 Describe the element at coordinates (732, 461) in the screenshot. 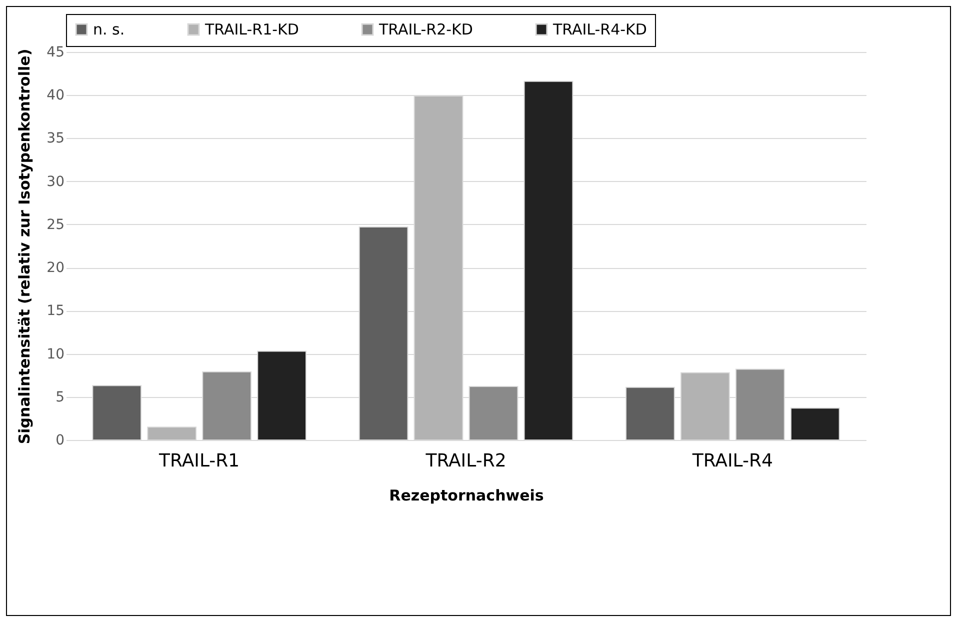

I see `x-tick-label: TRAIL-R4` at that location.